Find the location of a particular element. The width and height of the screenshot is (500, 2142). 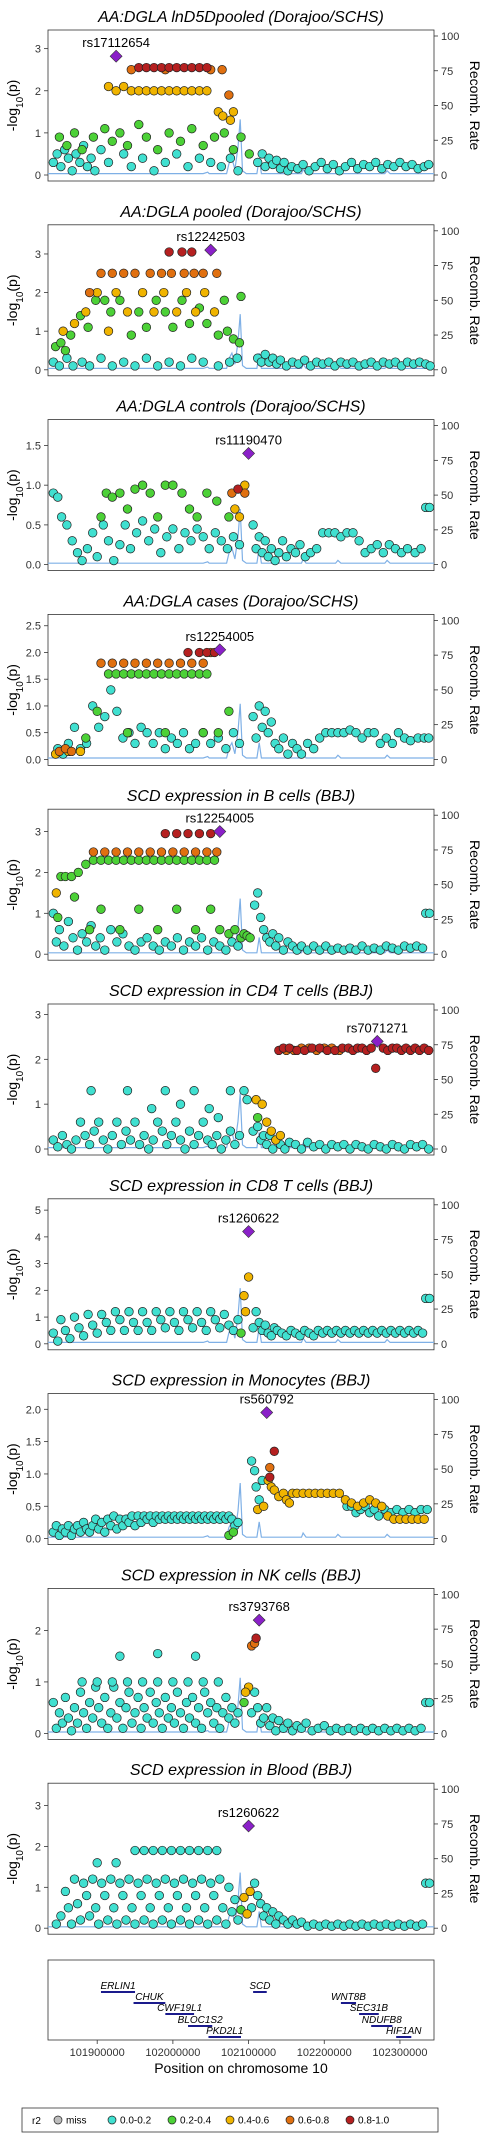

y-tick-label: 3 is located at coordinates (38, 50).